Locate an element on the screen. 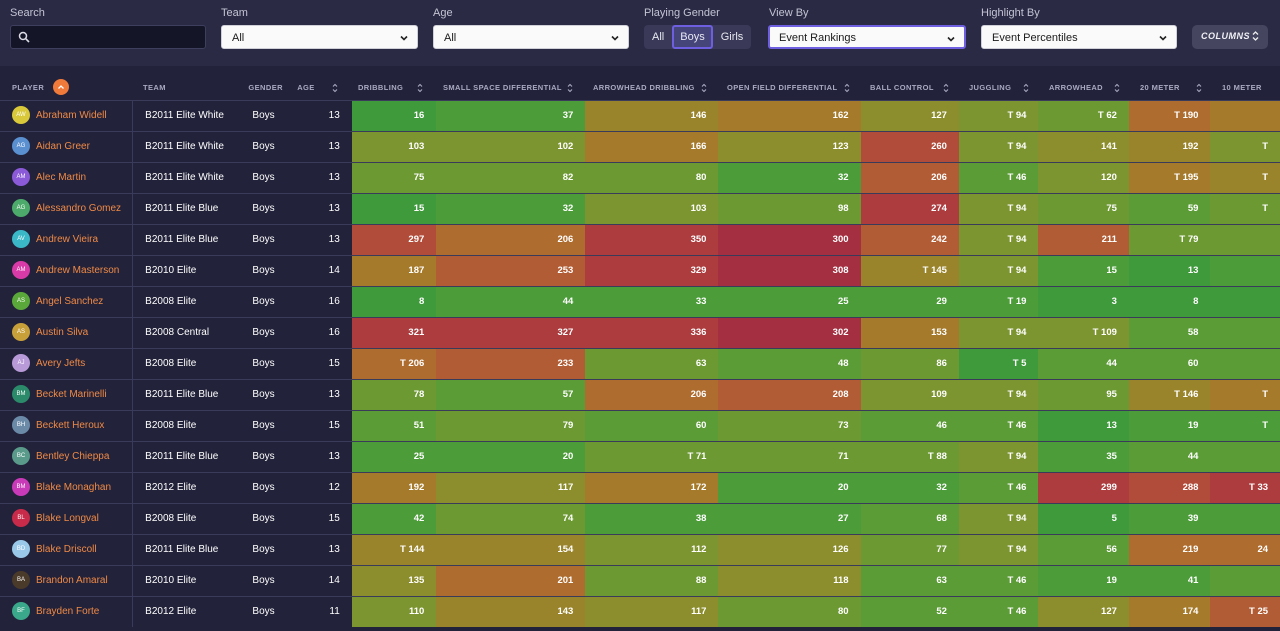  gender-option-all: All is located at coordinates (658, 37).